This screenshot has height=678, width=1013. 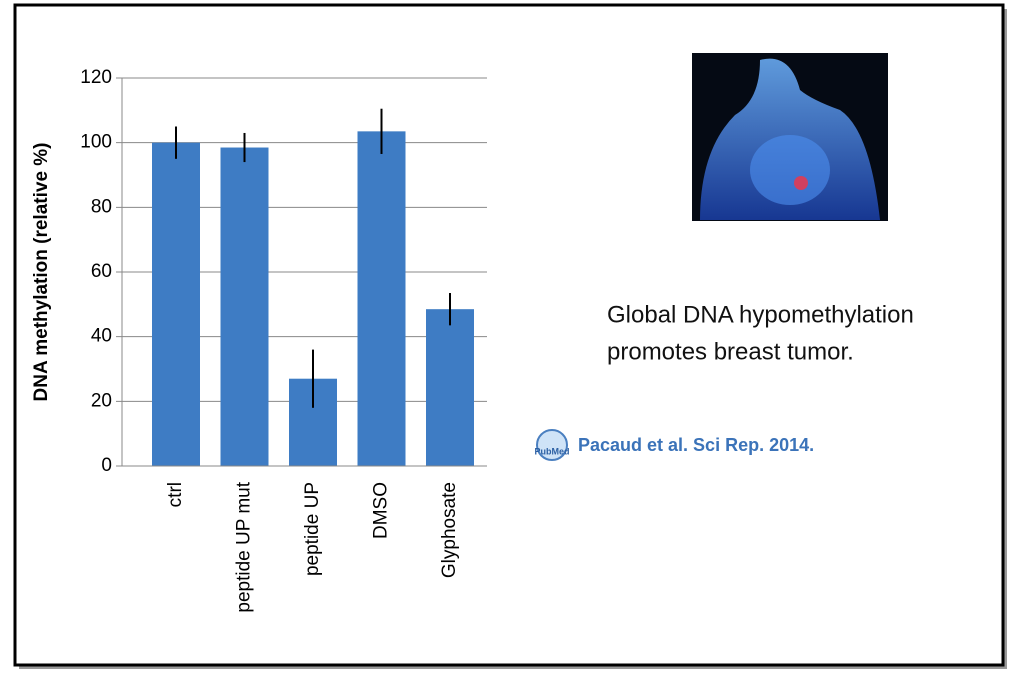 I want to click on pubmed-icon: PubMed, so click(x=552, y=445).